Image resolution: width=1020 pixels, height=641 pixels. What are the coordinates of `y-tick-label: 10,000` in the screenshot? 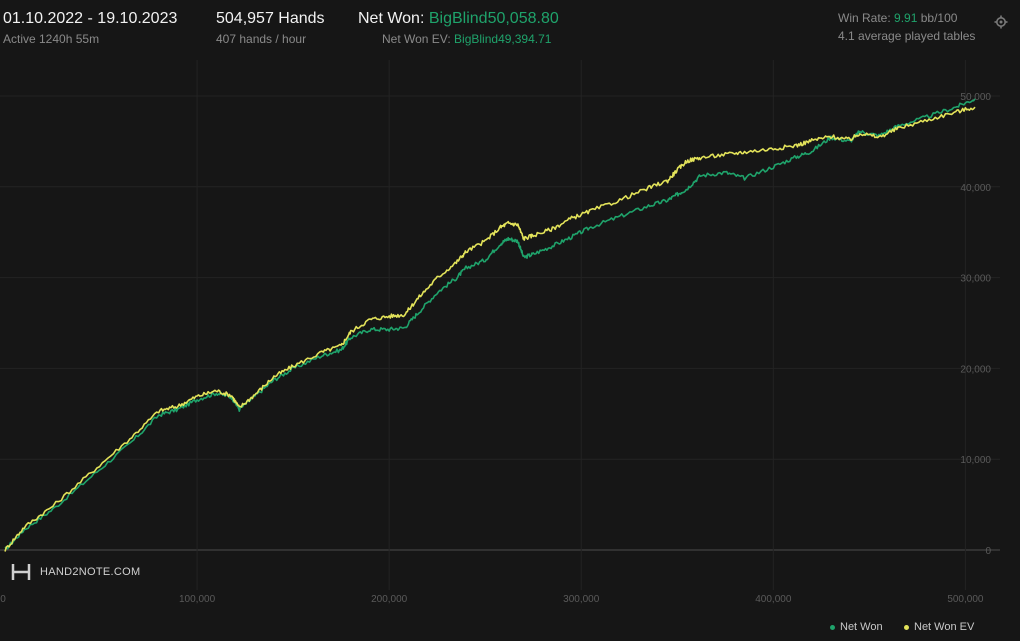 It's located at (975, 460).